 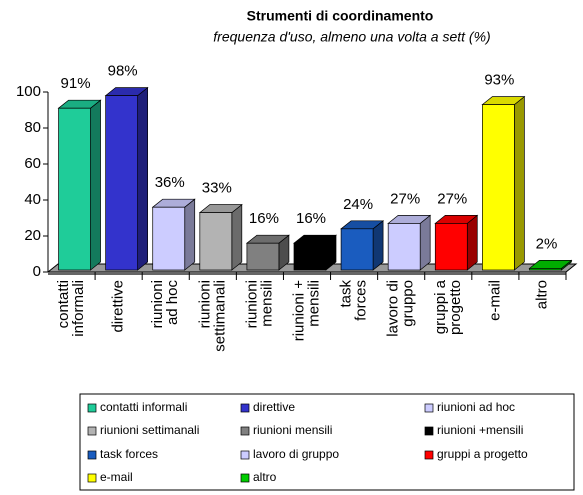 What do you see at coordinates (129, 454) in the screenshot?
I see `legend-label: task forces` at bounding box center [129, 454].